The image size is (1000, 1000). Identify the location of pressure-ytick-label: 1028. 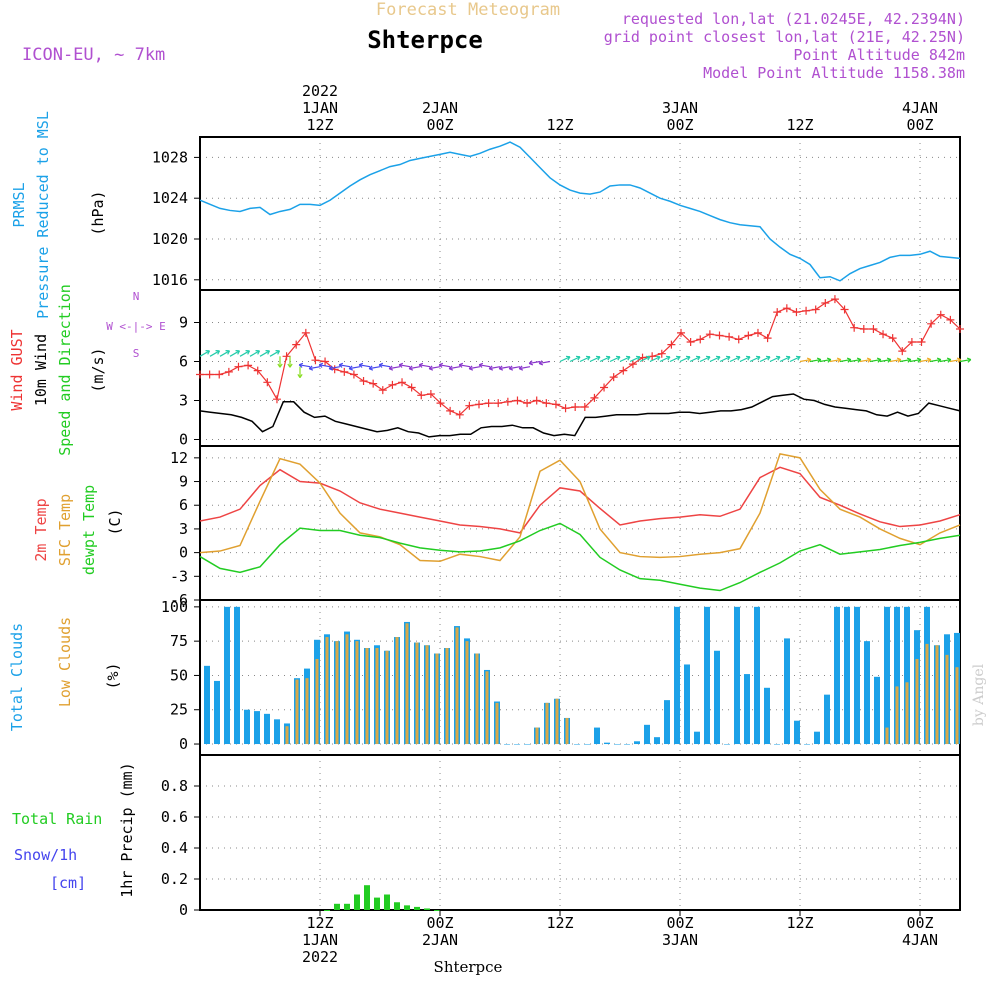
(170, 157).